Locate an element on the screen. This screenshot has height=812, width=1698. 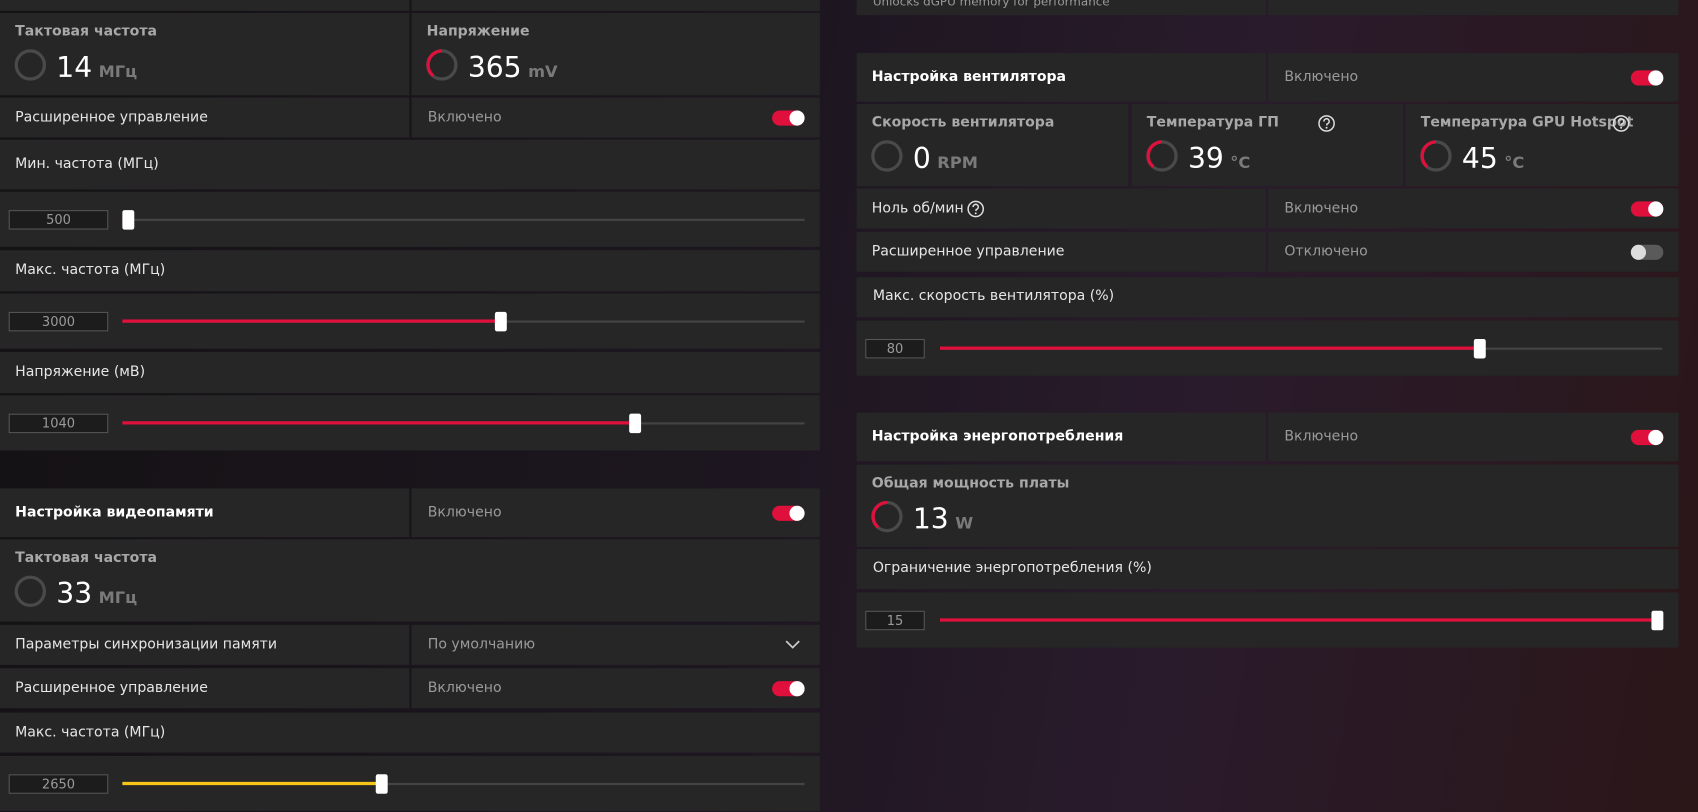
value-input: 1040 is located at coordinates (58, 423).